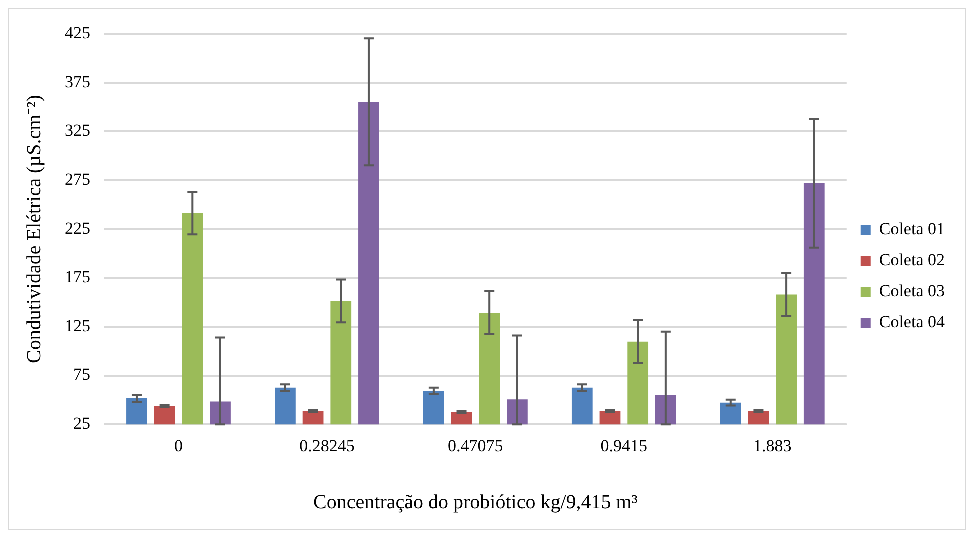 The width and height of the screenshot is (976, 536). What do you see at coordinates (77, 277) in the screenshot?
I see `y-tick-label: 175` at bounding box center [77, 277].